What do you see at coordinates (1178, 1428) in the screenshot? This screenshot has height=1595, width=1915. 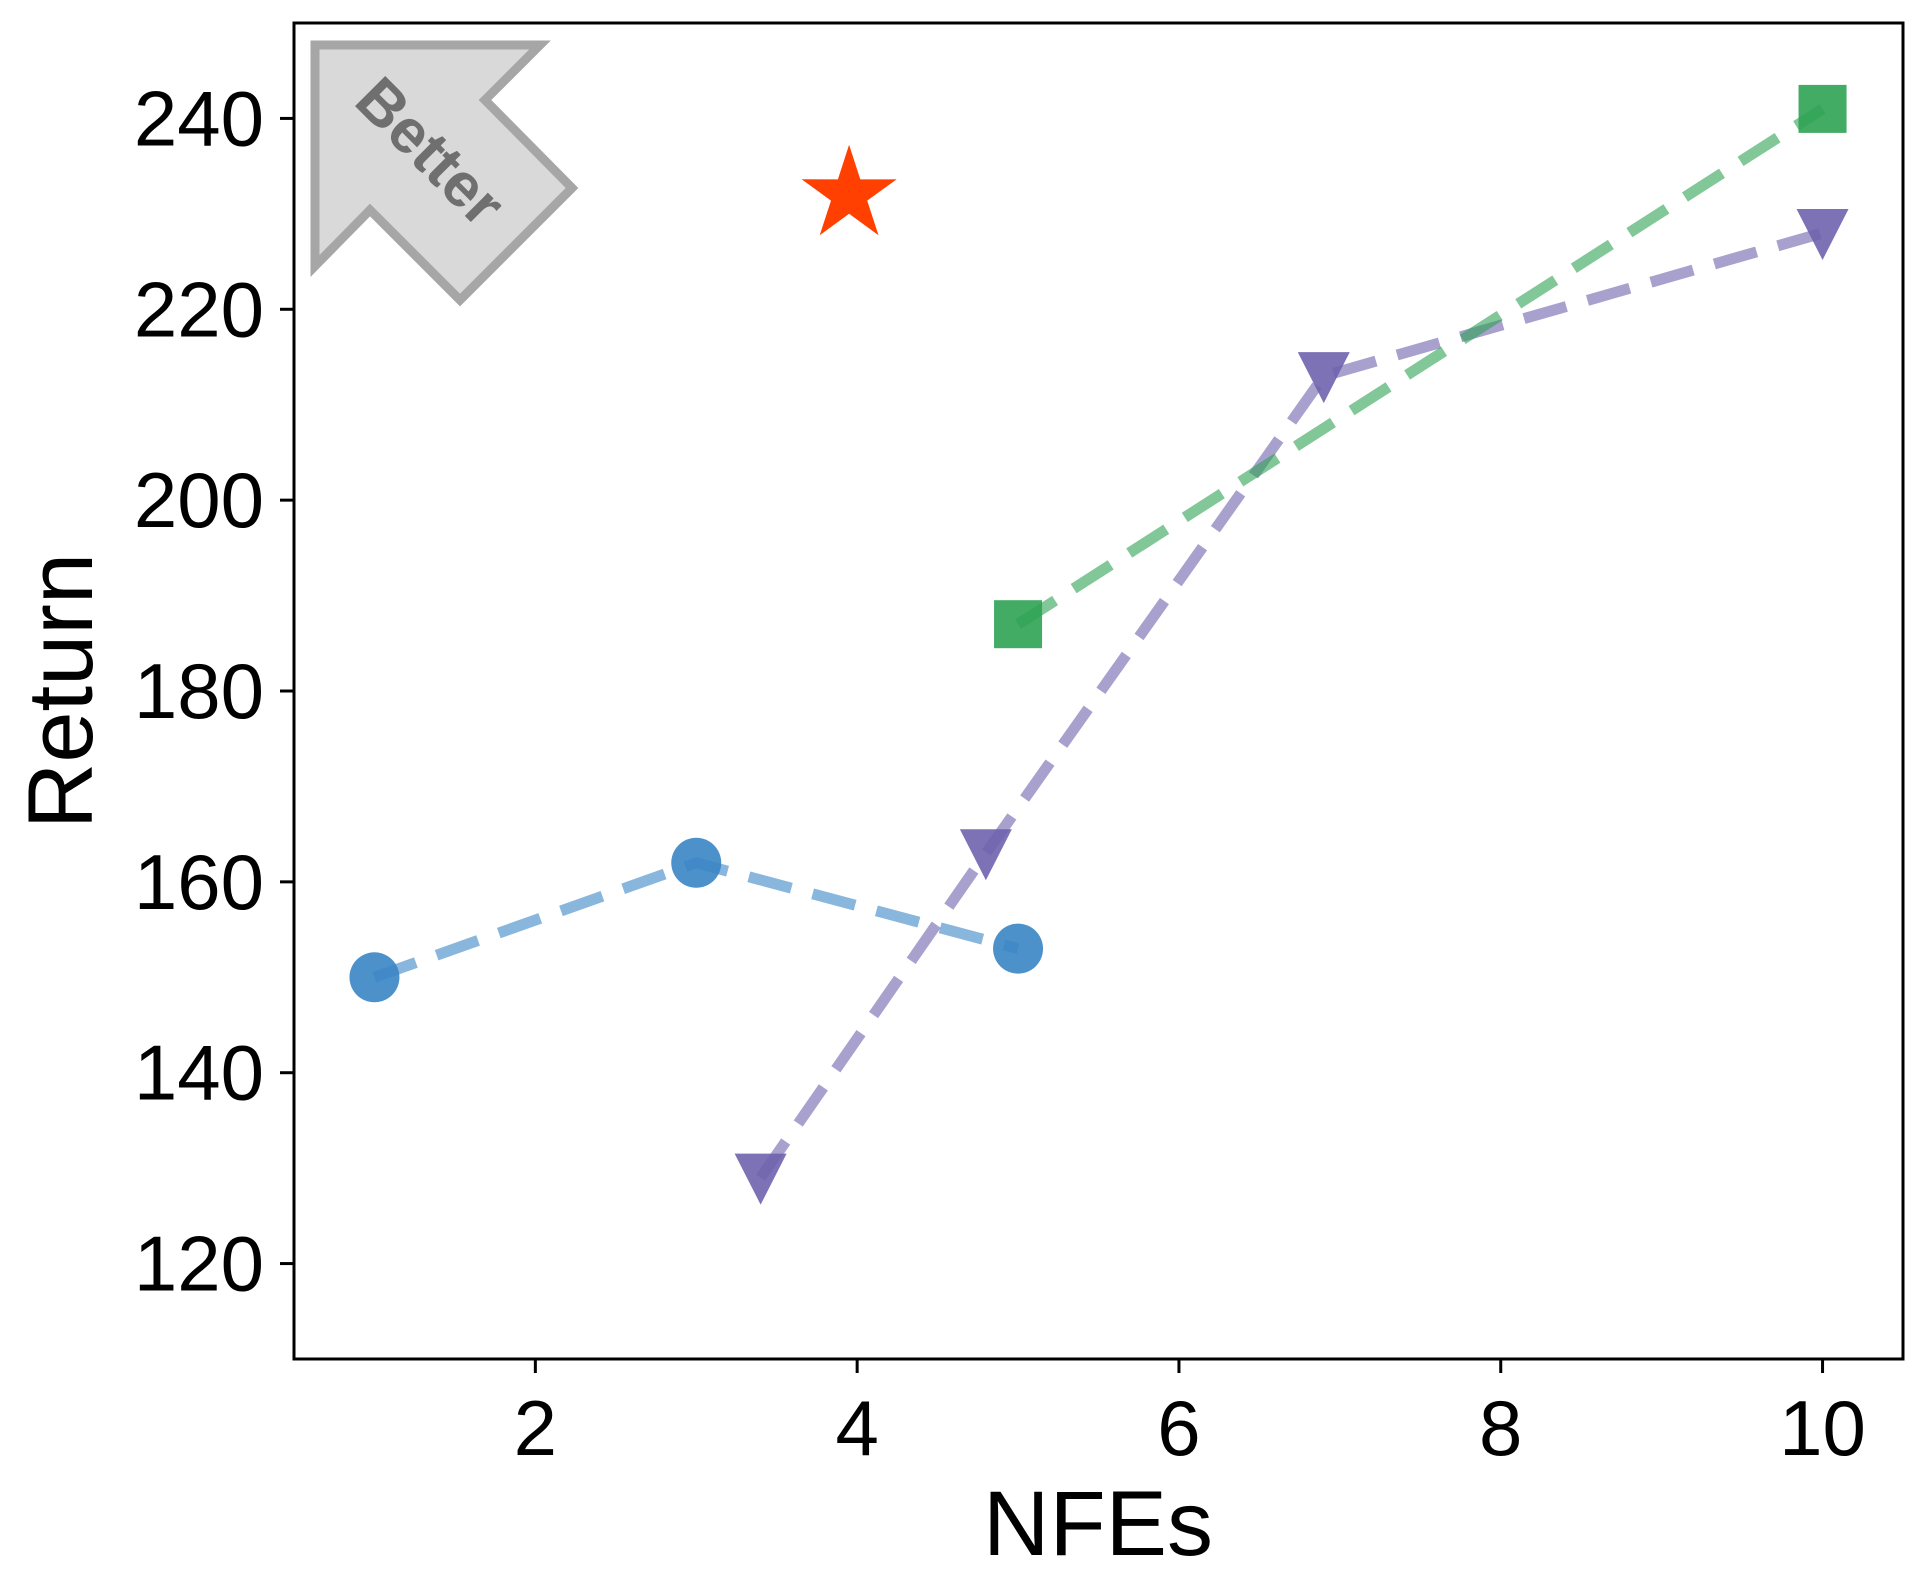 I see `x-tick-label: 6` at bounding box center [1178, 1428].